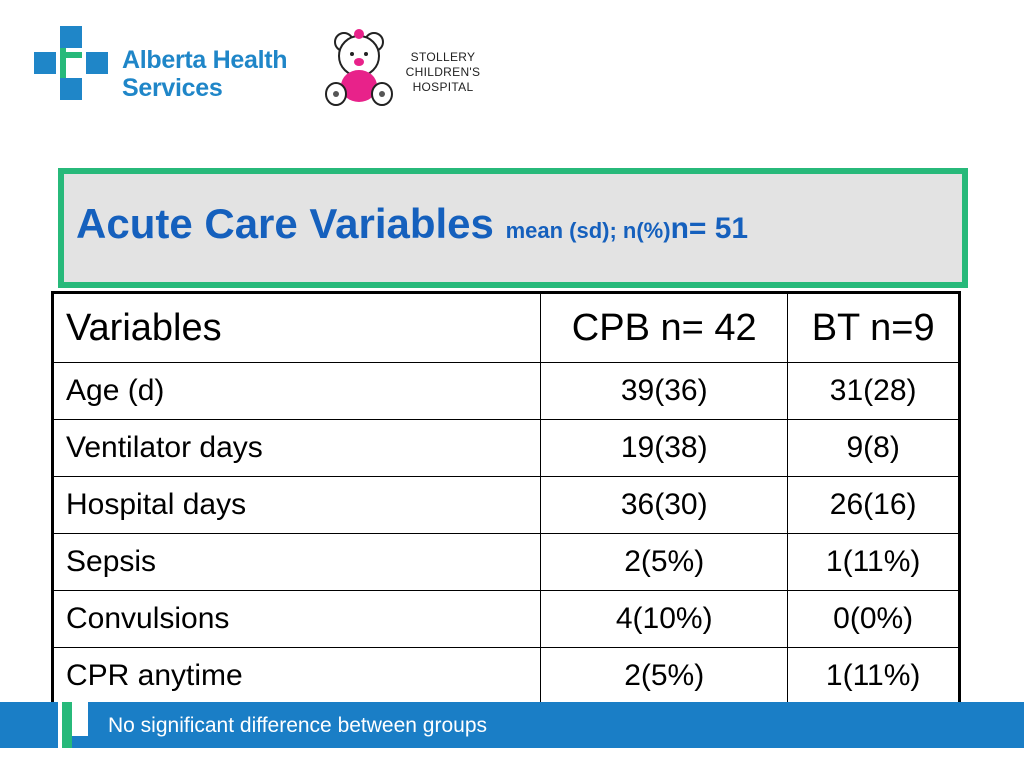  I want to click on row-label: Convulsions, so click(296, 619).